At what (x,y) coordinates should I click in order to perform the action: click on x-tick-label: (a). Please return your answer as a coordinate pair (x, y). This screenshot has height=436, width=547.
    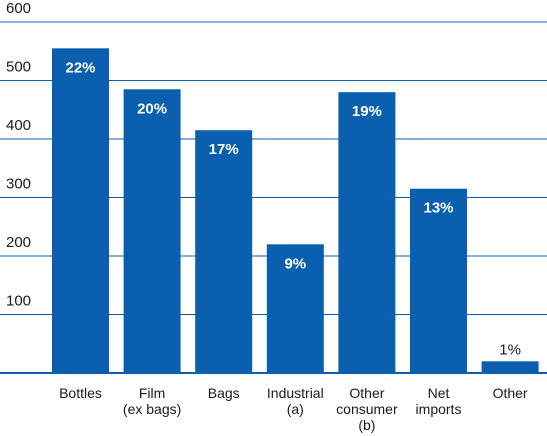
    Looking at the image, I should click on (295, 409).